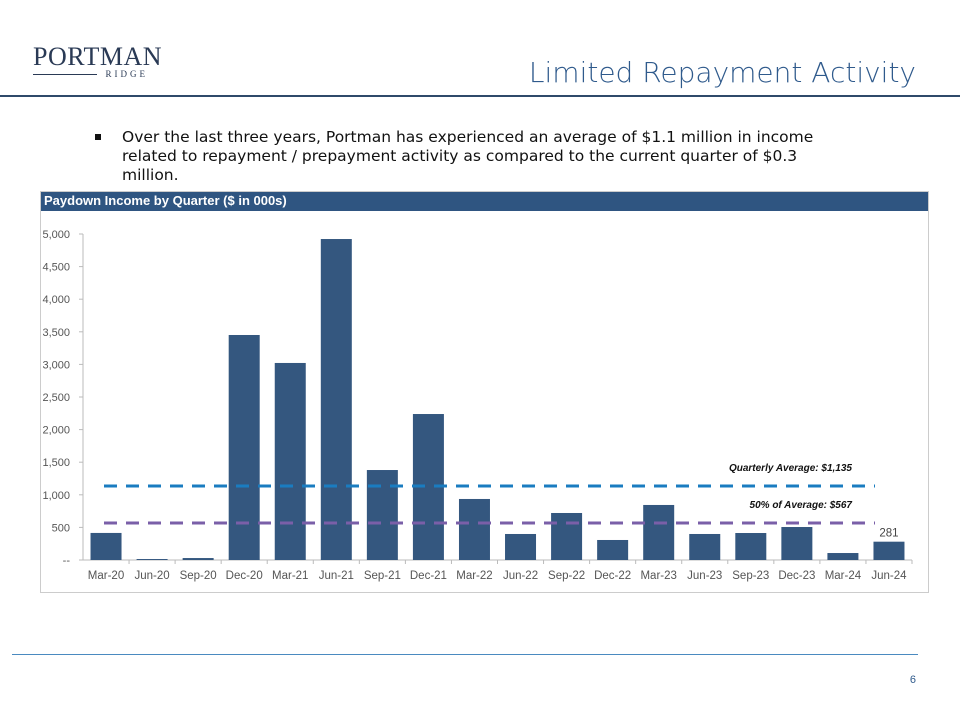 Image resolution: width=960 pixels, height=720 pixels. What do you see at coordinates (658, 576) in the screenshot?
I see `x-tick-label: Mar-23` at bounding box center [658, 576].